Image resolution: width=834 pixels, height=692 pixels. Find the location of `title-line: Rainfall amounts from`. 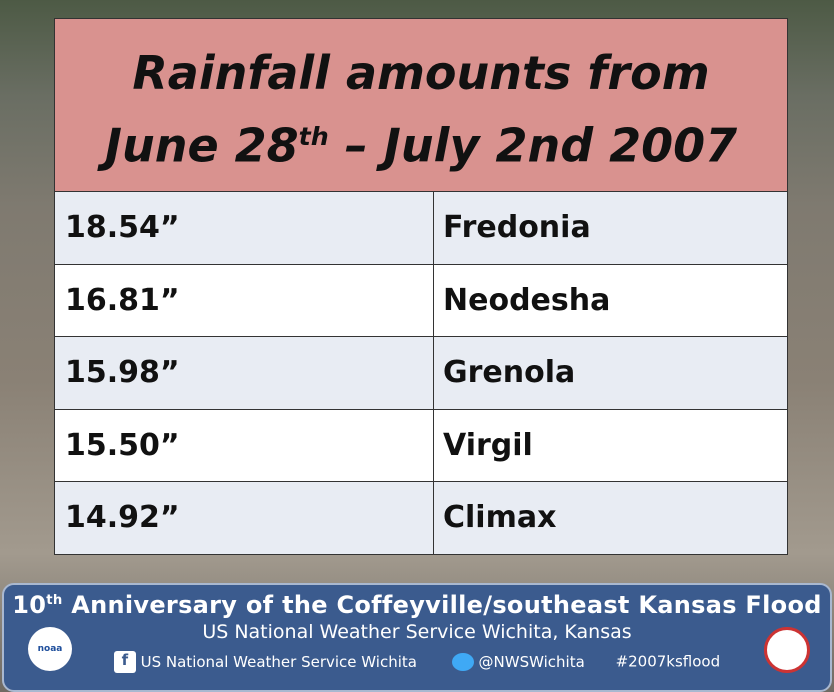

title-line: Rainfall amounts from is located at coordinates (421, 62).